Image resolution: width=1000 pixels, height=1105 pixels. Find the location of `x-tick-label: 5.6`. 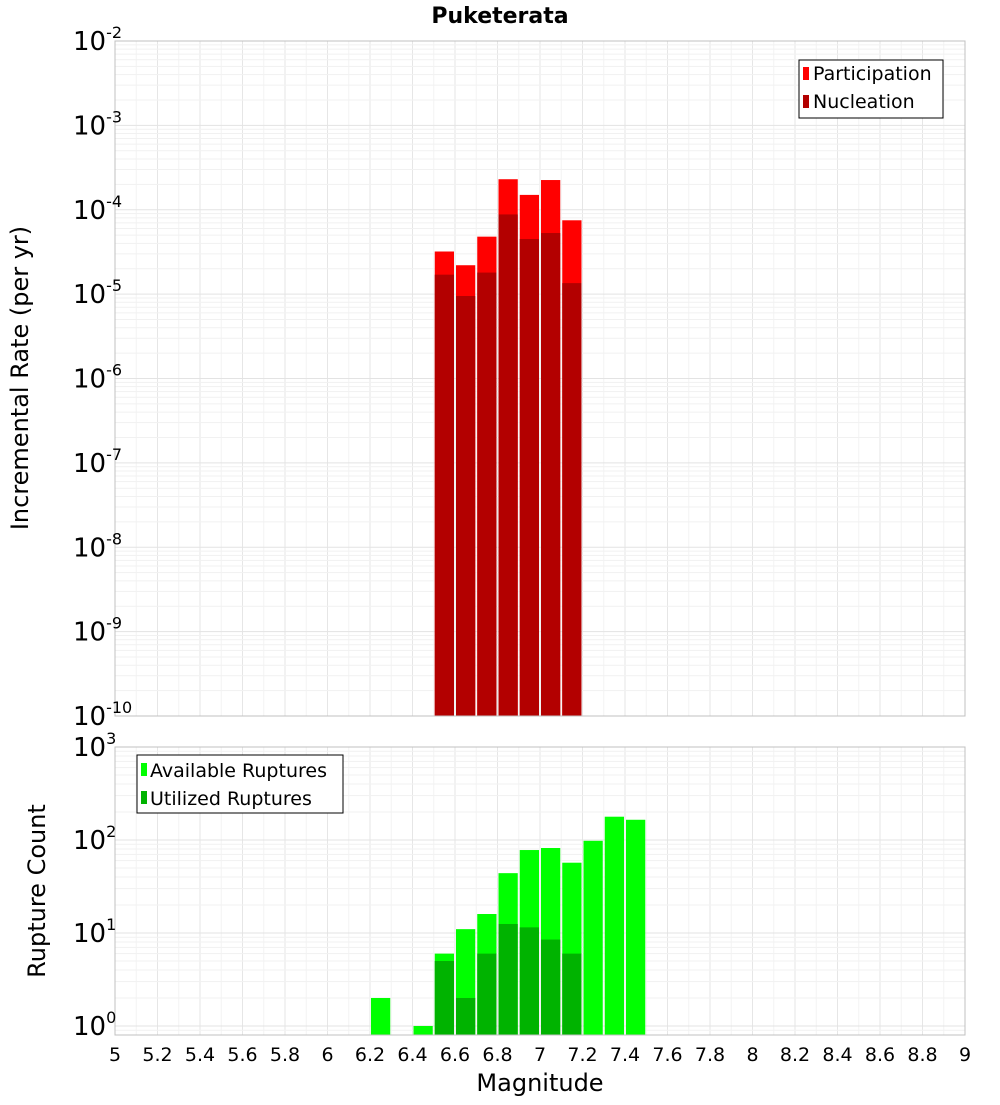

x-tick-label: 5.6 is located at coordinates (242, 1055).